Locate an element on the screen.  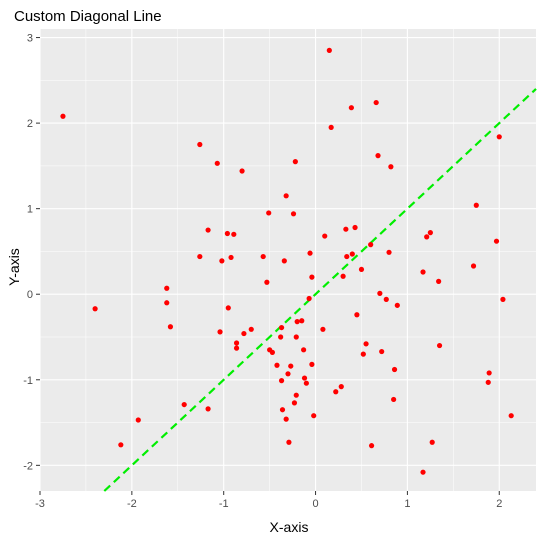
chart-title: Custom Diagonal Line is located at coordinates (88, 16).